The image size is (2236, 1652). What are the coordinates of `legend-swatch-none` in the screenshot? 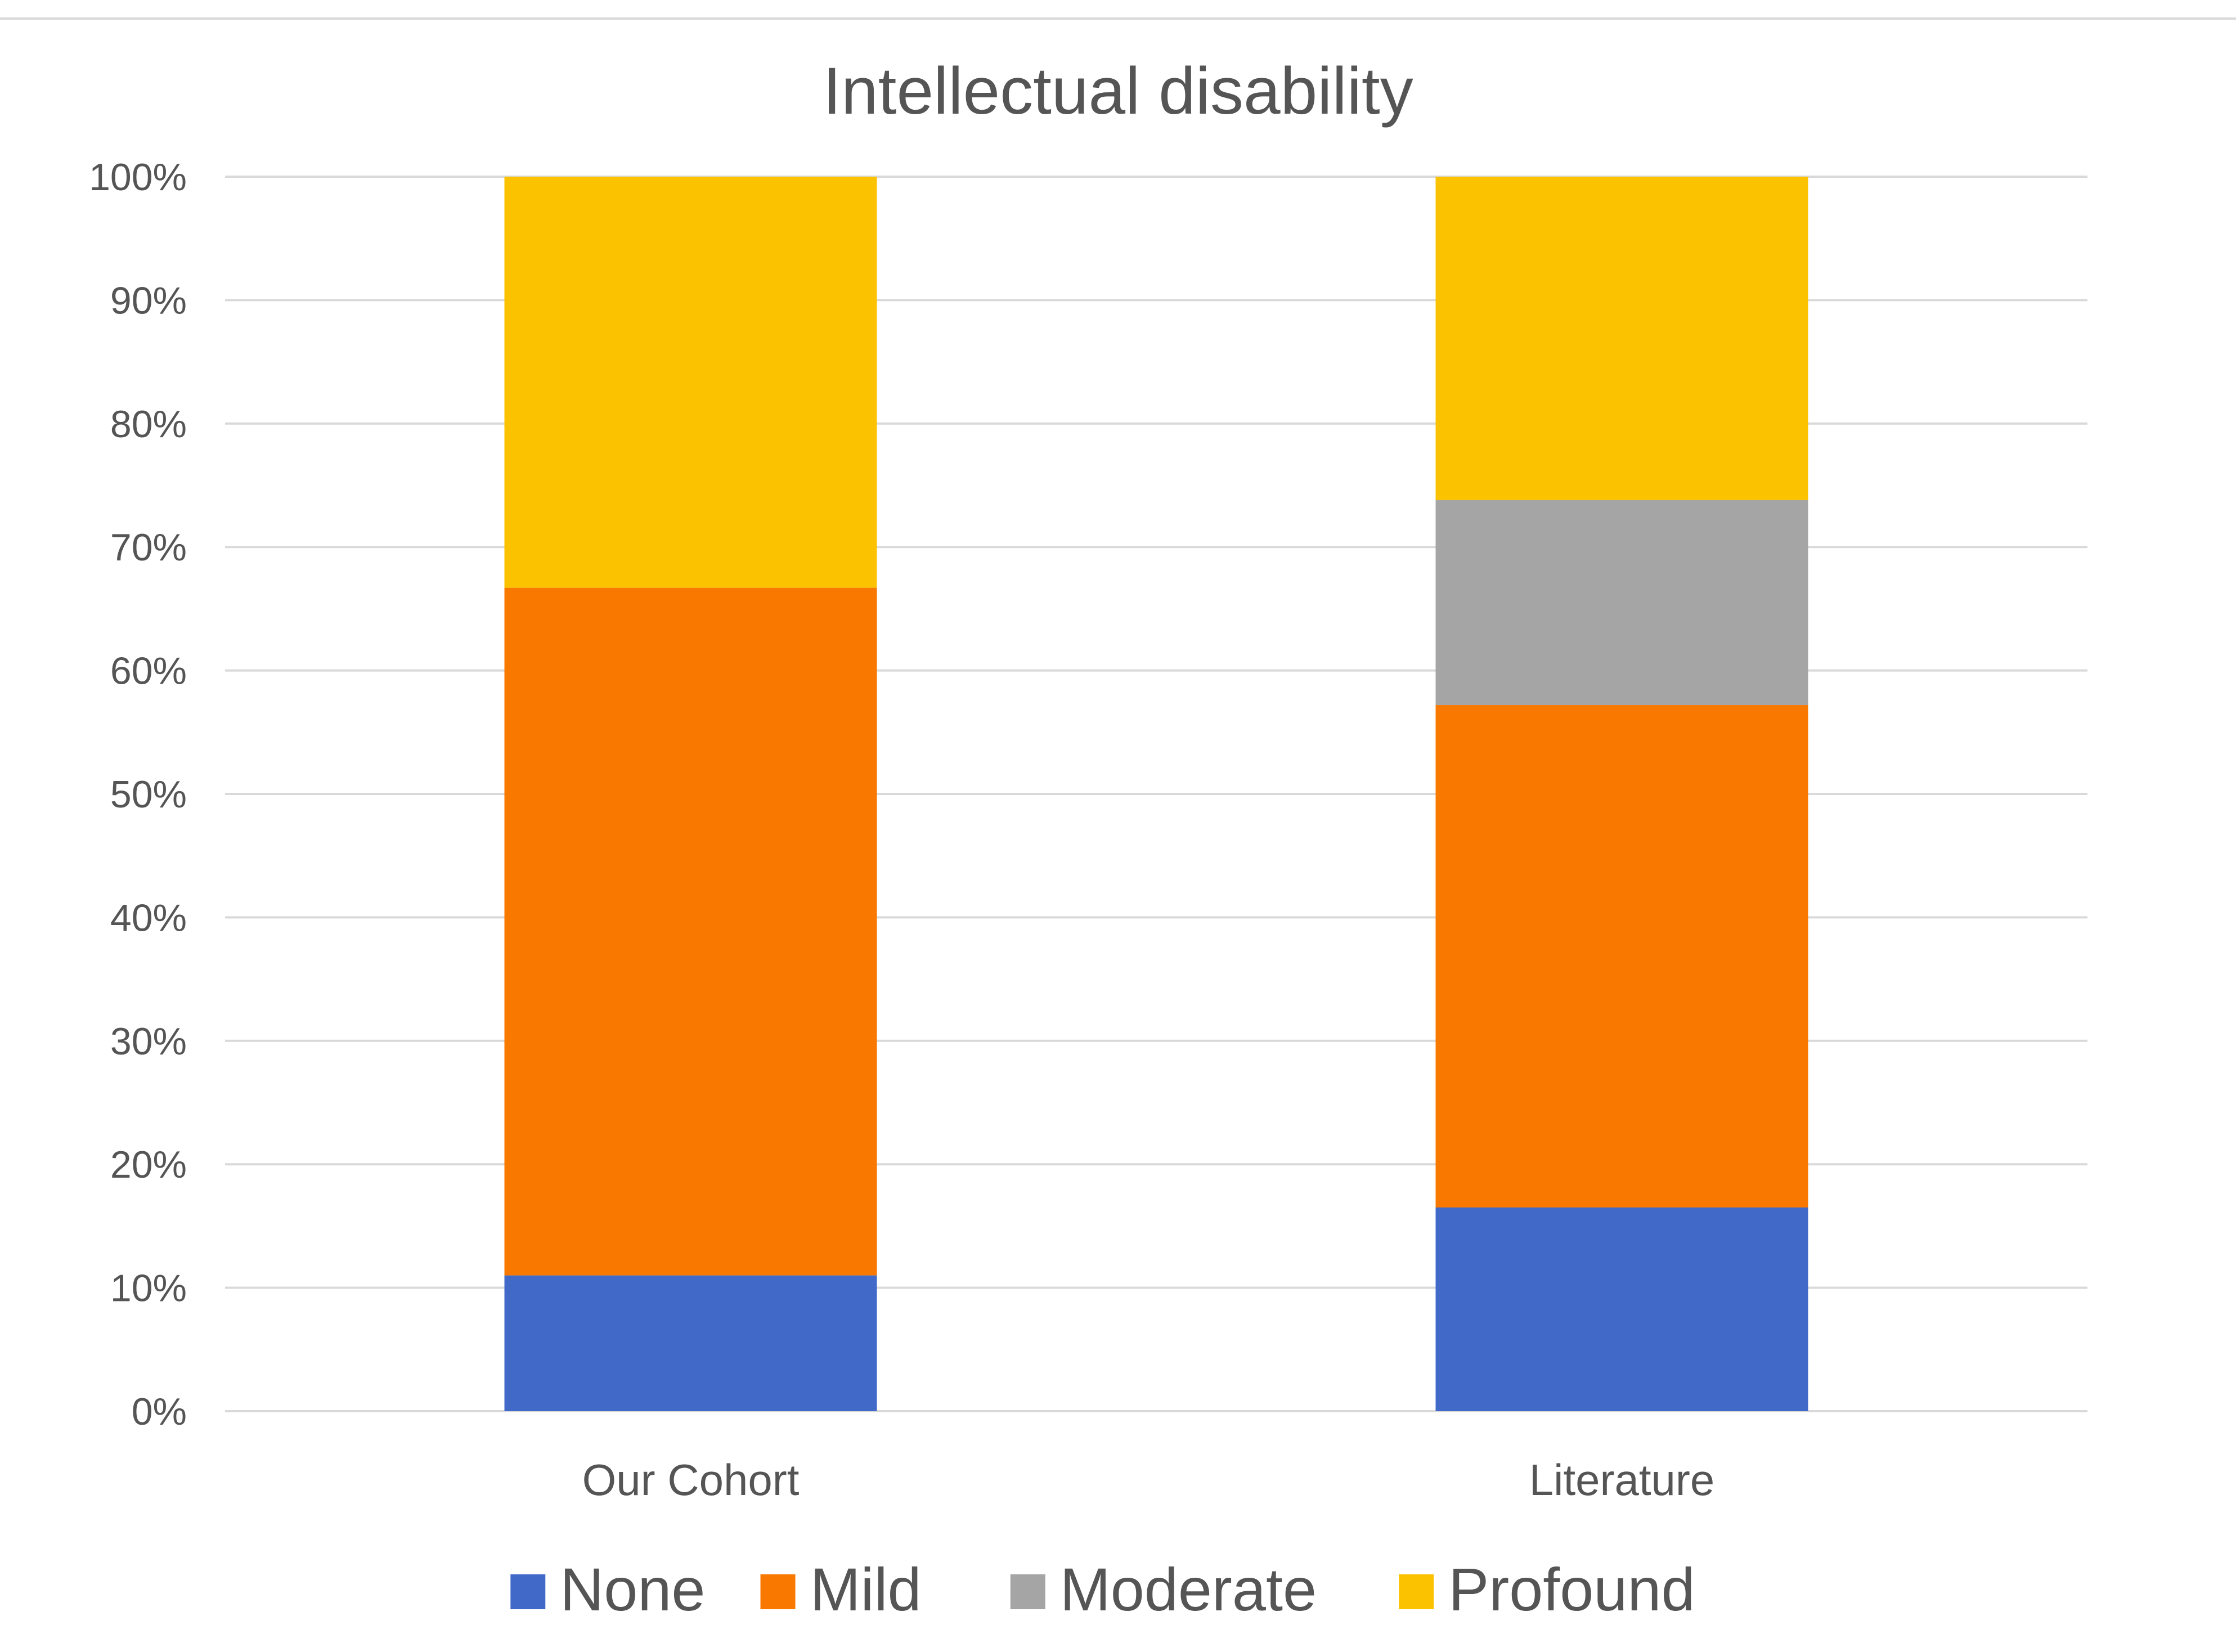 It's located at (528, 1591).